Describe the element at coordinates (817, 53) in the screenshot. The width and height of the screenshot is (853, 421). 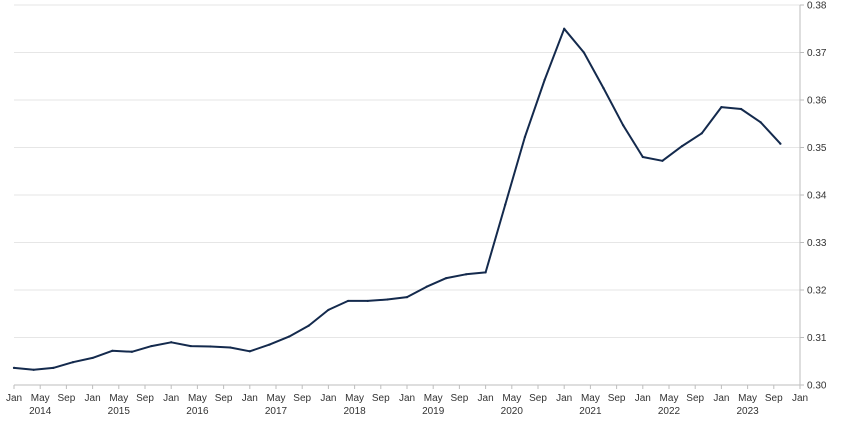
I see `y-tick-label: 0.37` at that location.